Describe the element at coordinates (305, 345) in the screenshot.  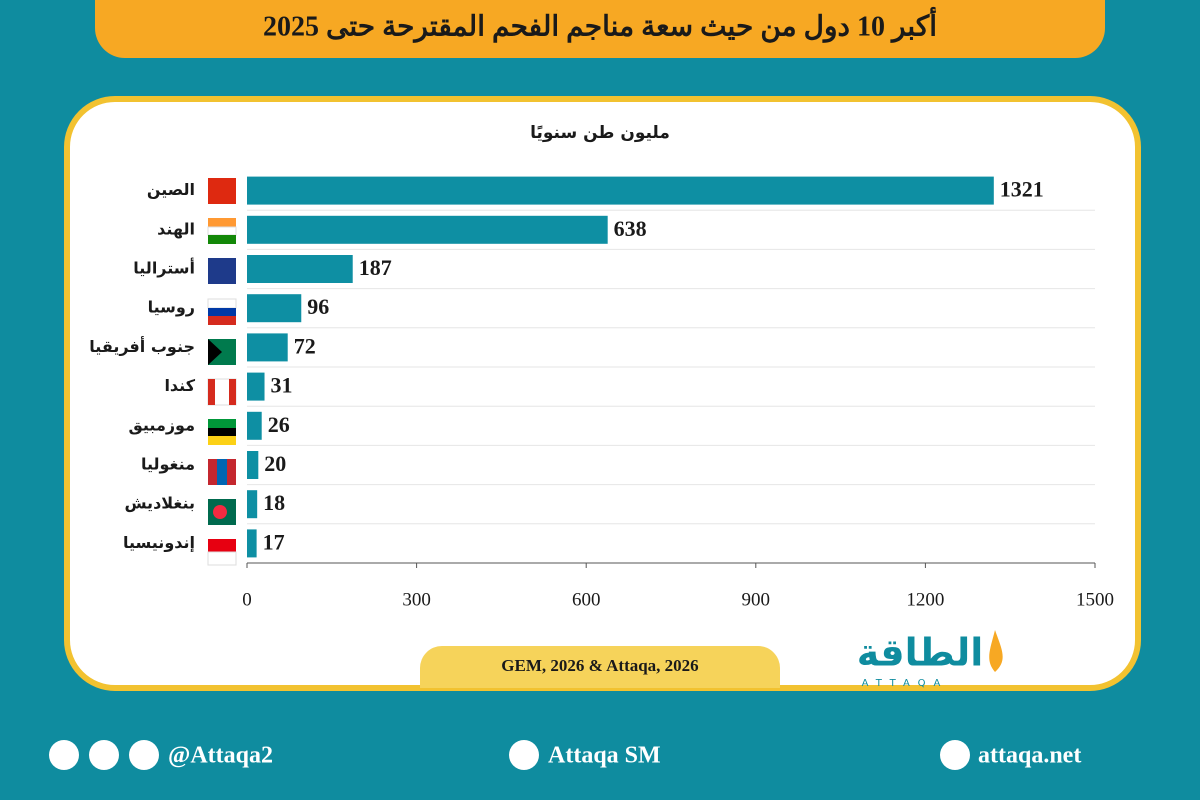
I see `value-label: 72` at that location.